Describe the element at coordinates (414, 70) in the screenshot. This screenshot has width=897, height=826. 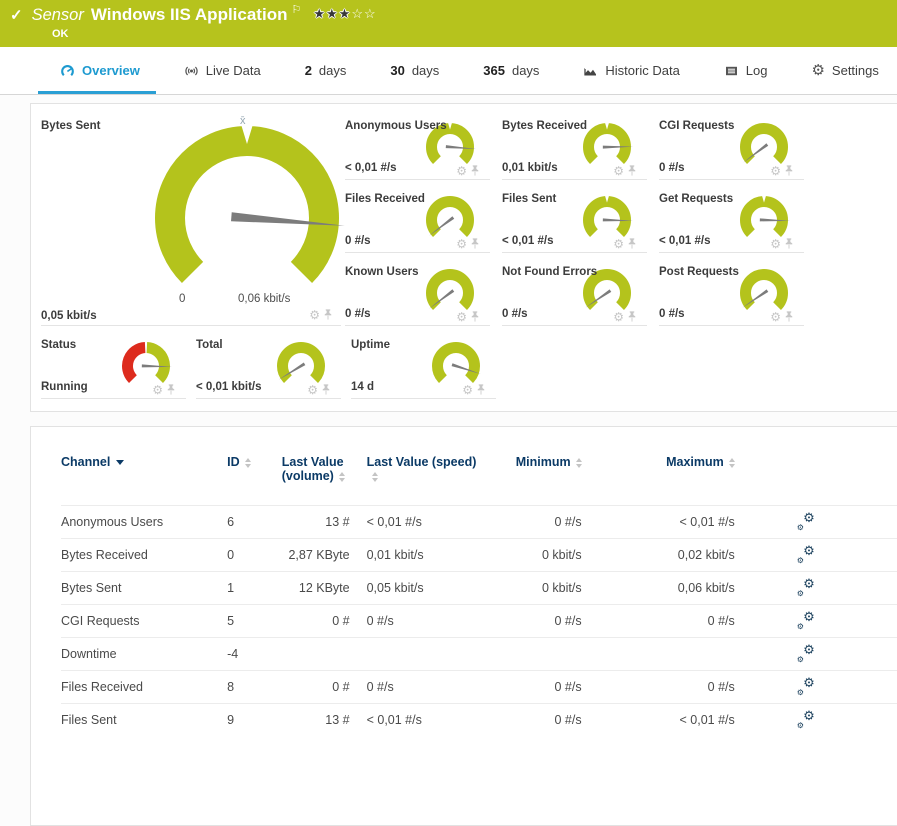
I see `tab-30-days: 30 days` at that location.